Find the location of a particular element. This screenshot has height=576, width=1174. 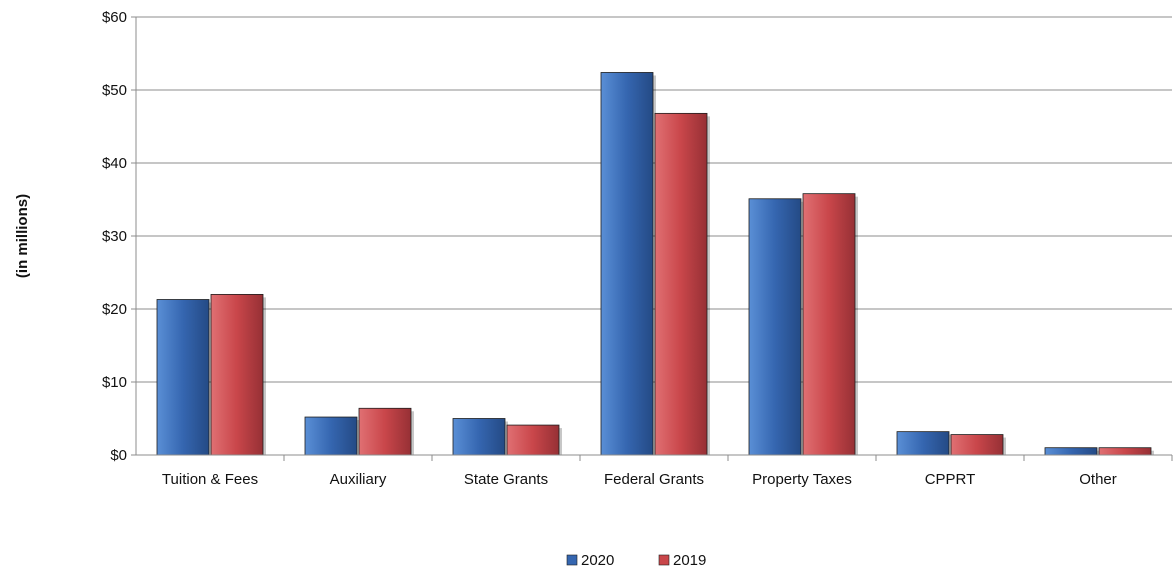

legend-swatch-2019 is located at coordinates (664, 560).